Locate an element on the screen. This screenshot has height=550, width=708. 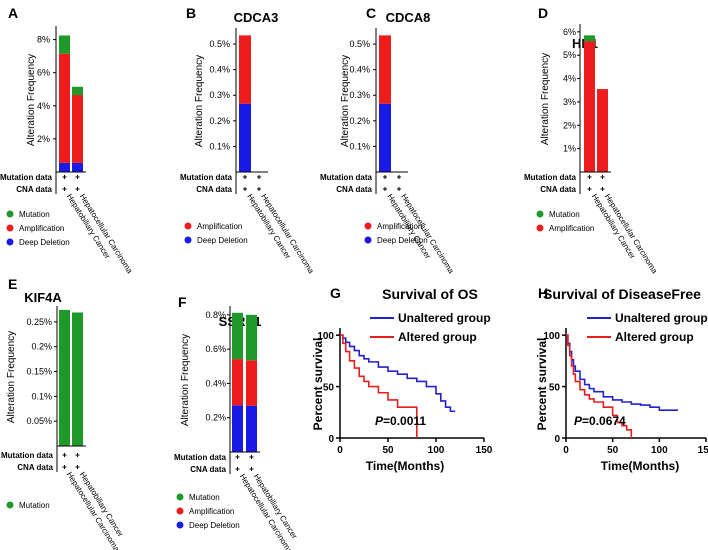
y-axis-label-D: Alteration Frequency is located at coordinates (545, 99).